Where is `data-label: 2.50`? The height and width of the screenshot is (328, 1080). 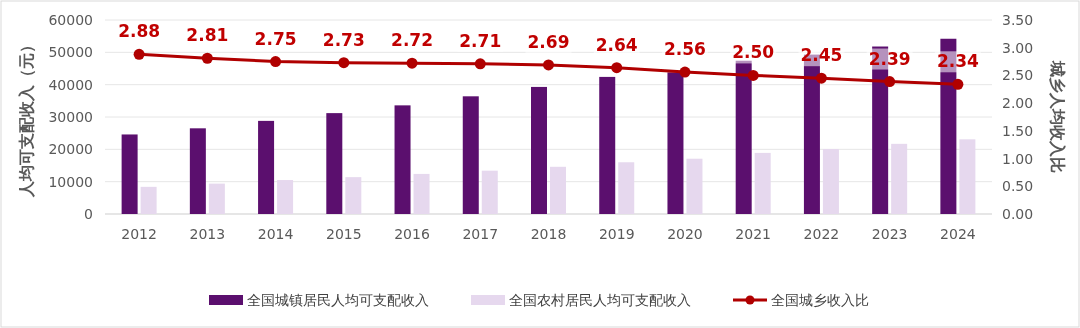 data-label: 2.50 is located at coordinates (753, 52).